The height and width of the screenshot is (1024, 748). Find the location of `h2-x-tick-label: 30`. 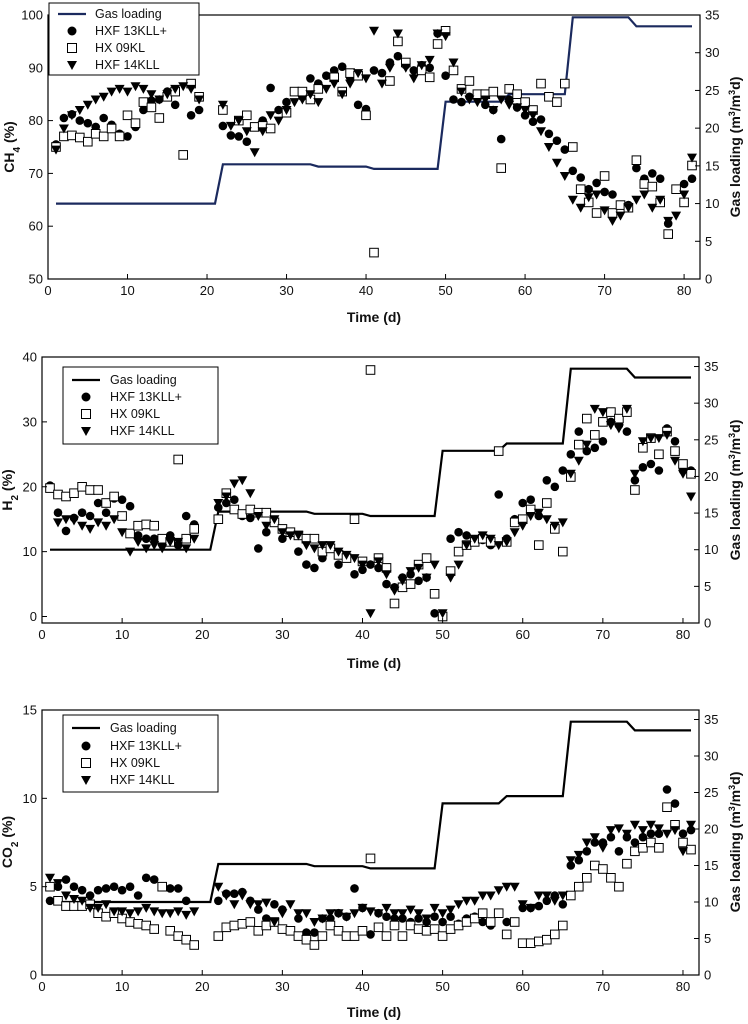

h2-x-tick-label: 30 is located at coordinates (282, 634).